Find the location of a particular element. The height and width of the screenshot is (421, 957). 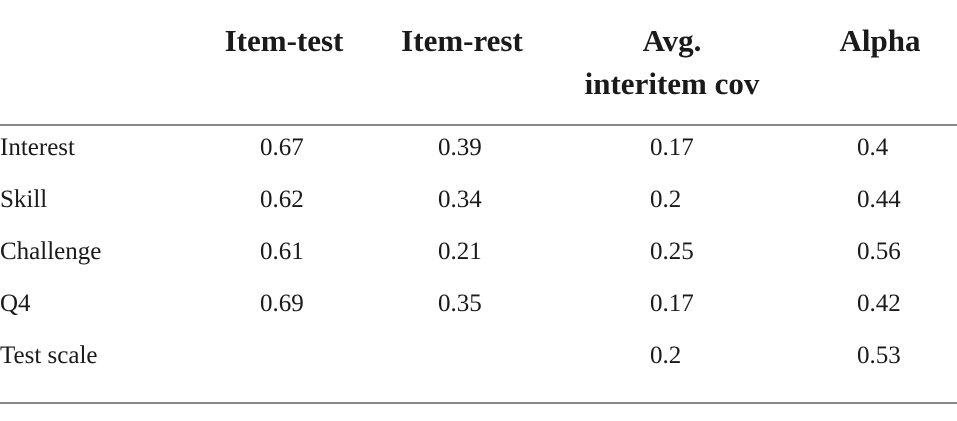

cell: 0.42 is located at coordinates (879, 303).